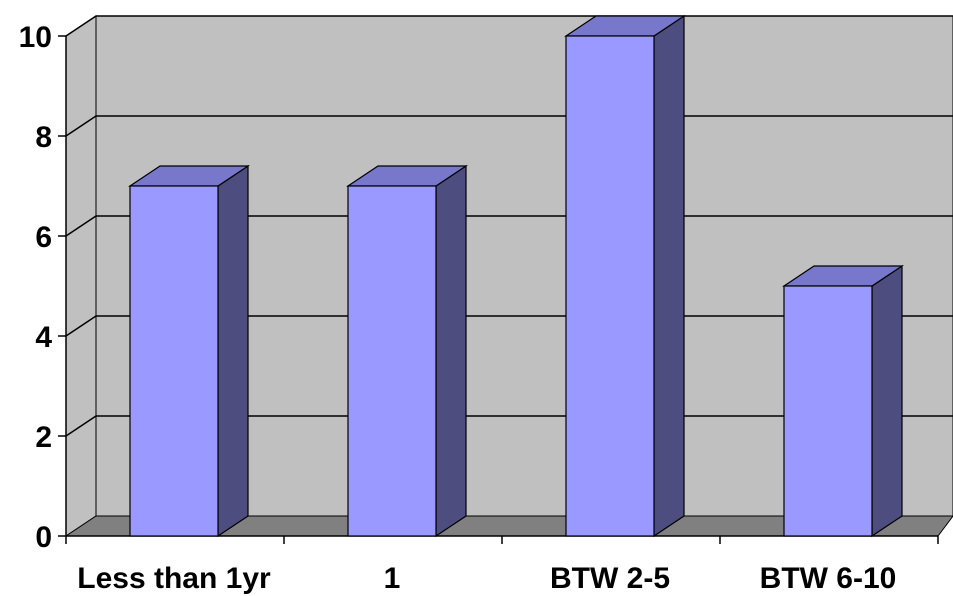 The image size is (953, 596). Describe the element at coordinates (486, 578) in the screenshot. I see `x-axis-category-labels: Less than 1yr 1 BTW 2-5 BTW 6-10` at that location.